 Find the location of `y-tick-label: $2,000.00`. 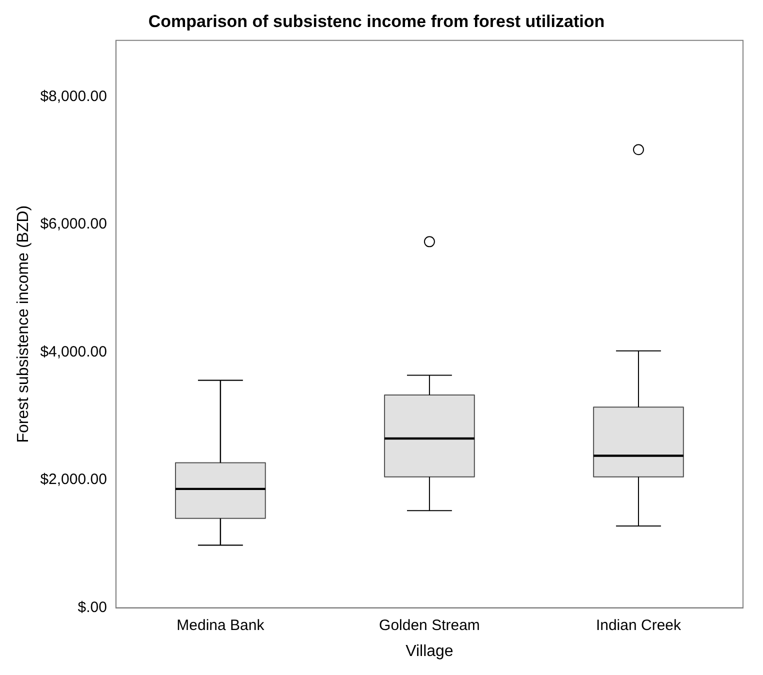

y-tick-label: $2,000.00 is located at coordinates (73, 479).